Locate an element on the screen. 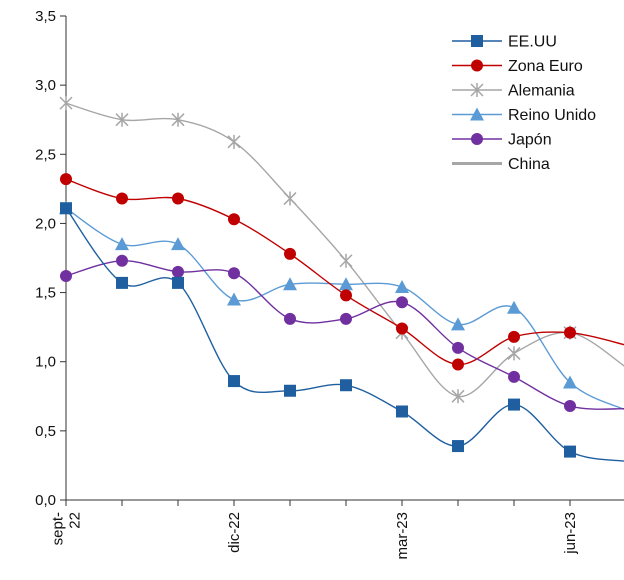 The height and width of the screenshot is (580, 624). y-tick-label: 3,5 is located at coordinates (45, 16).